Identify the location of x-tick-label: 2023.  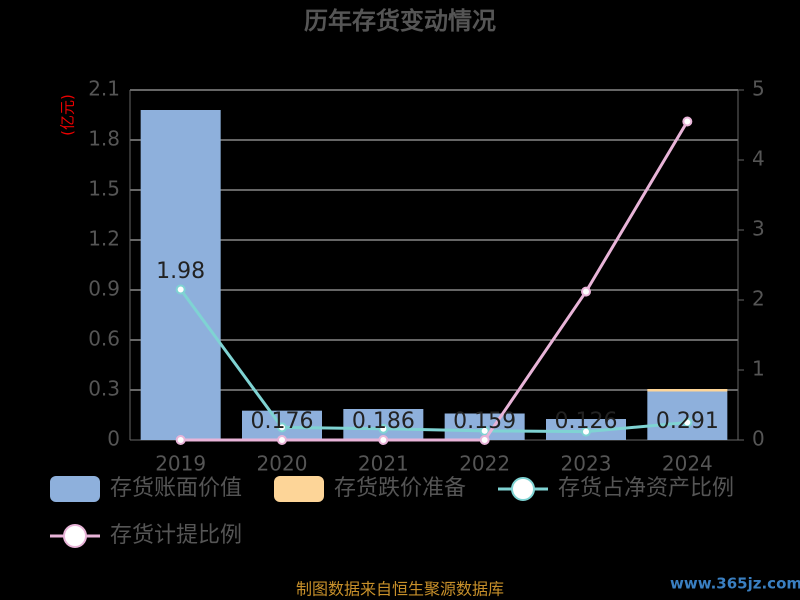
(586, 464).